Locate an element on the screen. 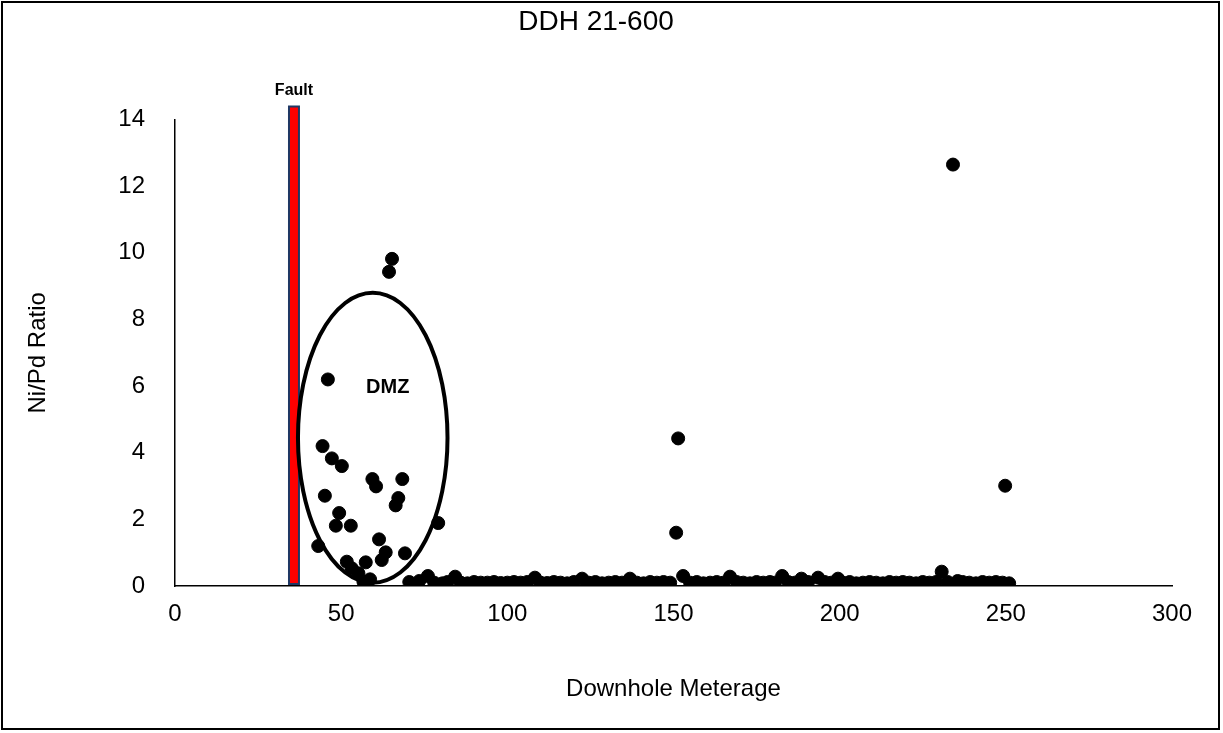  y-tick-label: 10 is located at coordinates (131, 251).